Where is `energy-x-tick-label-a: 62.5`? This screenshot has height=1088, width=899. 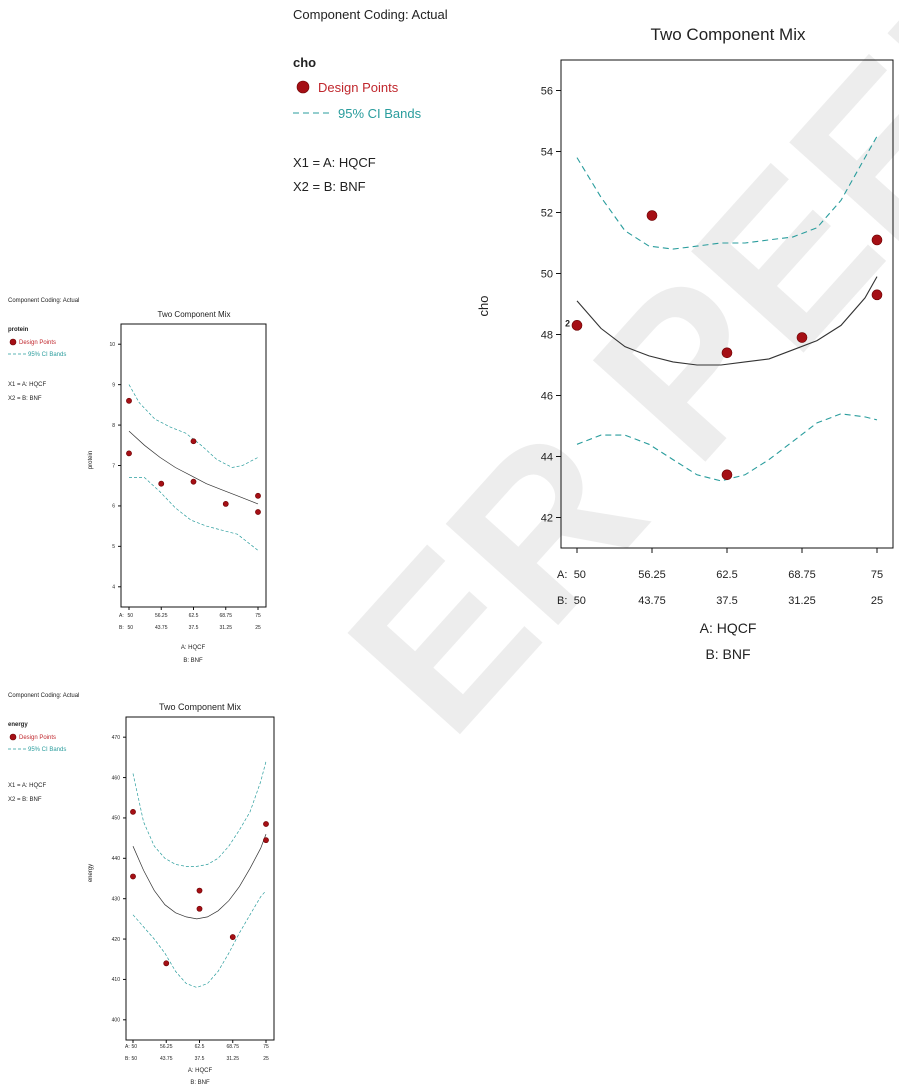 energy-x-tick-label-a: 62.5 is located at coordinates (200, 1047).